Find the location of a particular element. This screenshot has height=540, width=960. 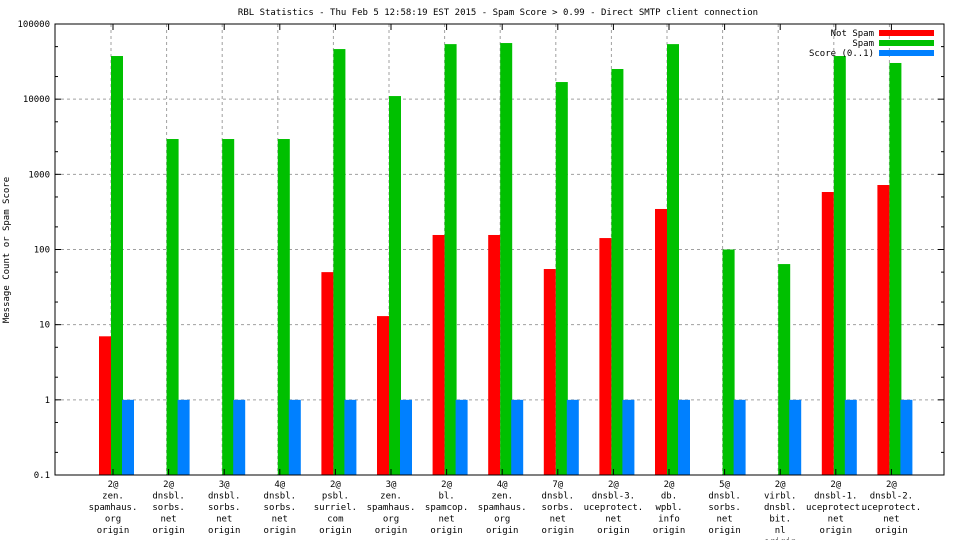

legend-label: Score (0..1) is located at coordinates (841, 54).